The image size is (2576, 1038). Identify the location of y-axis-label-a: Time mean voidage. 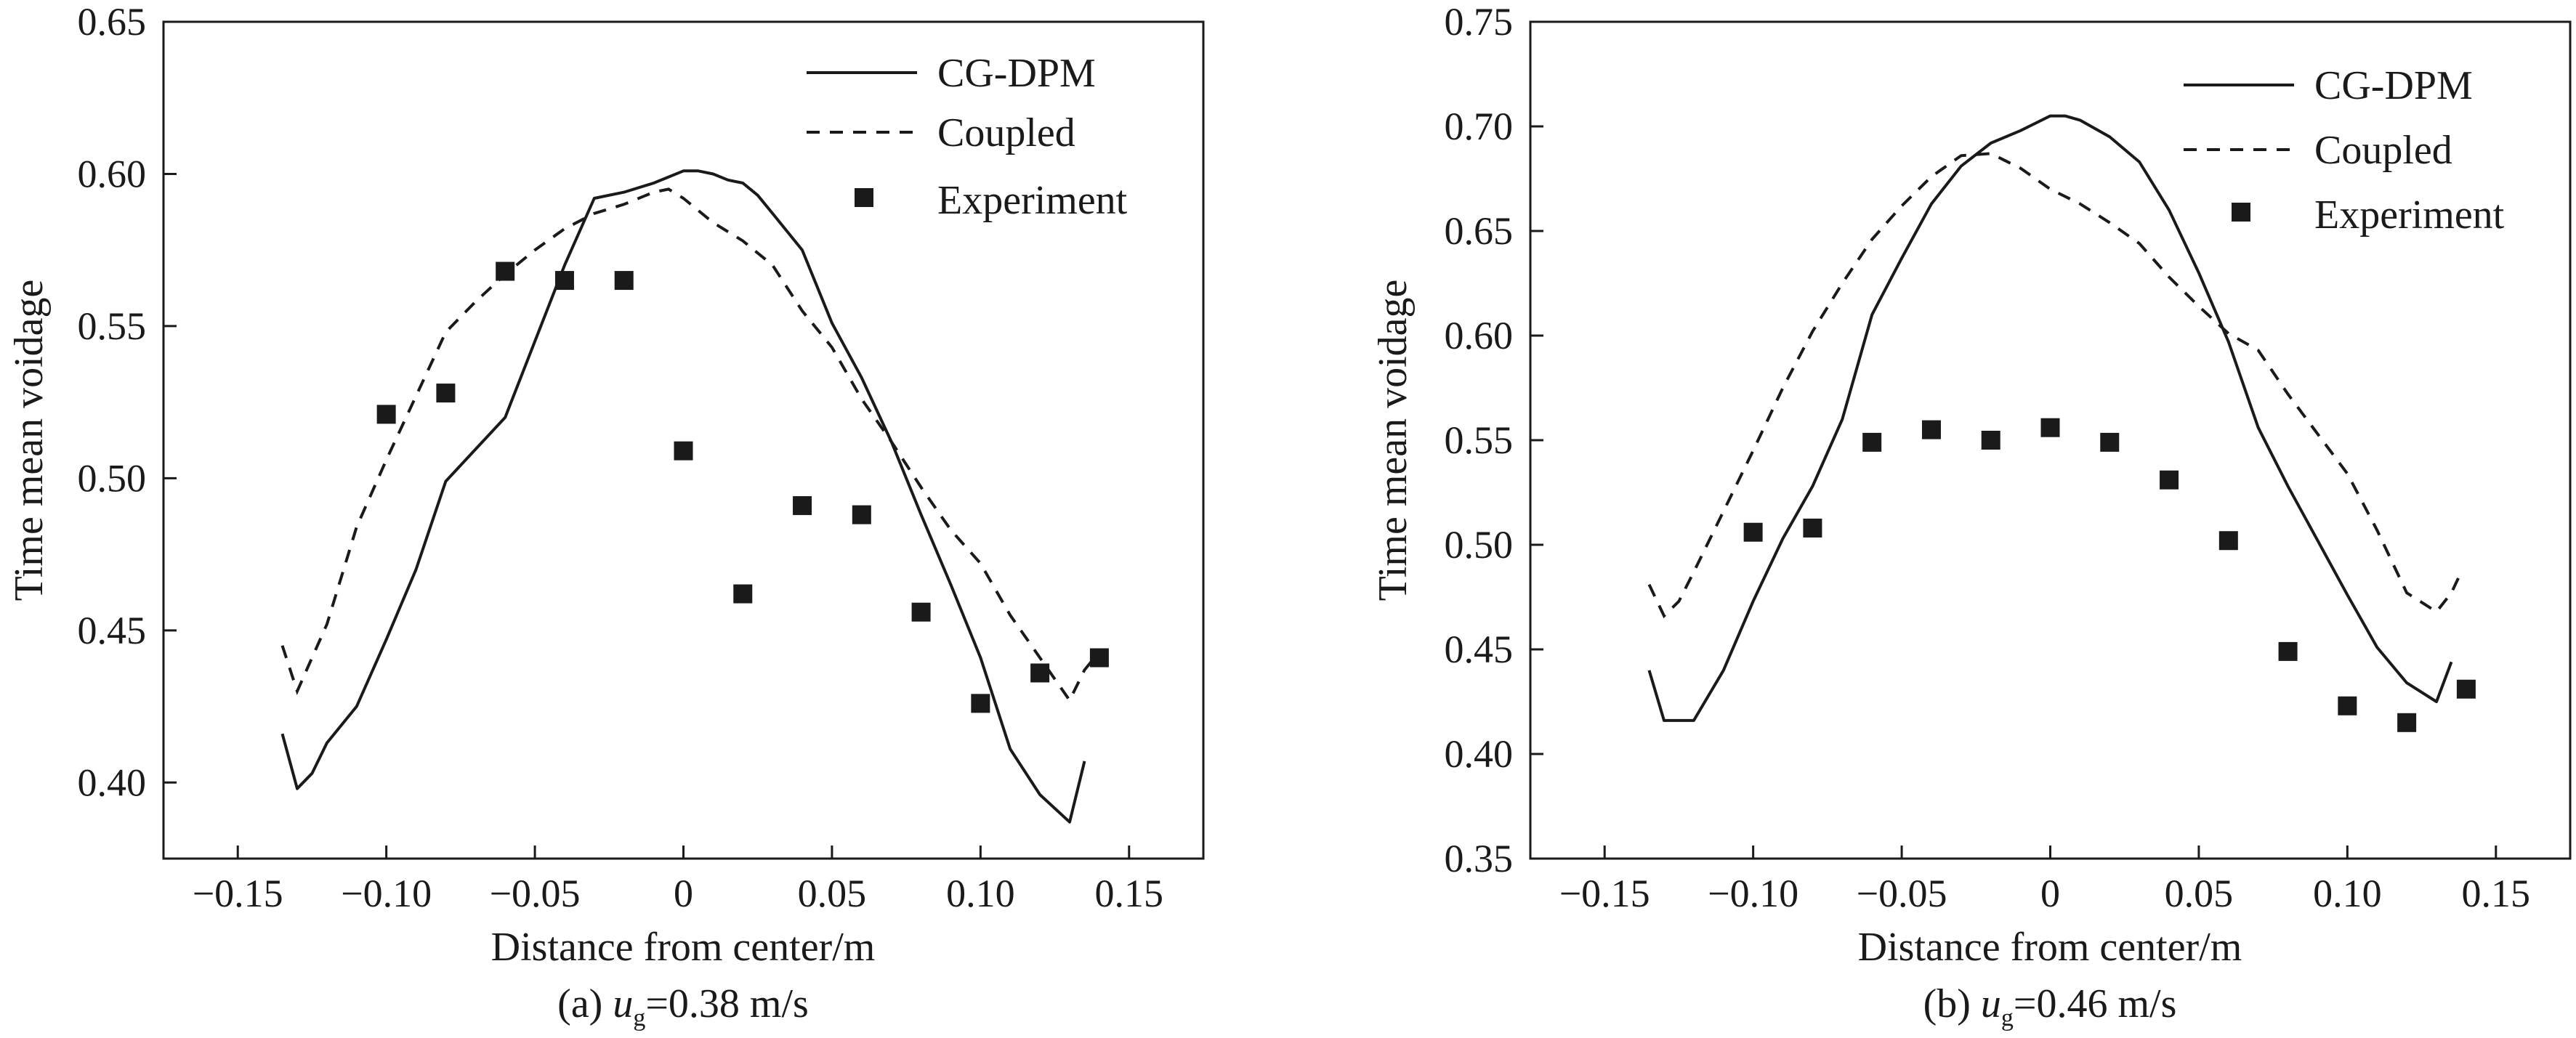
(30, 440).